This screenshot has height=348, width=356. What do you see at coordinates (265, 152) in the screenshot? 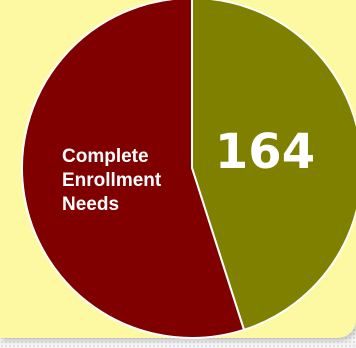
I see `slice-value-label-0: 164` at bounding box center [265, 152].